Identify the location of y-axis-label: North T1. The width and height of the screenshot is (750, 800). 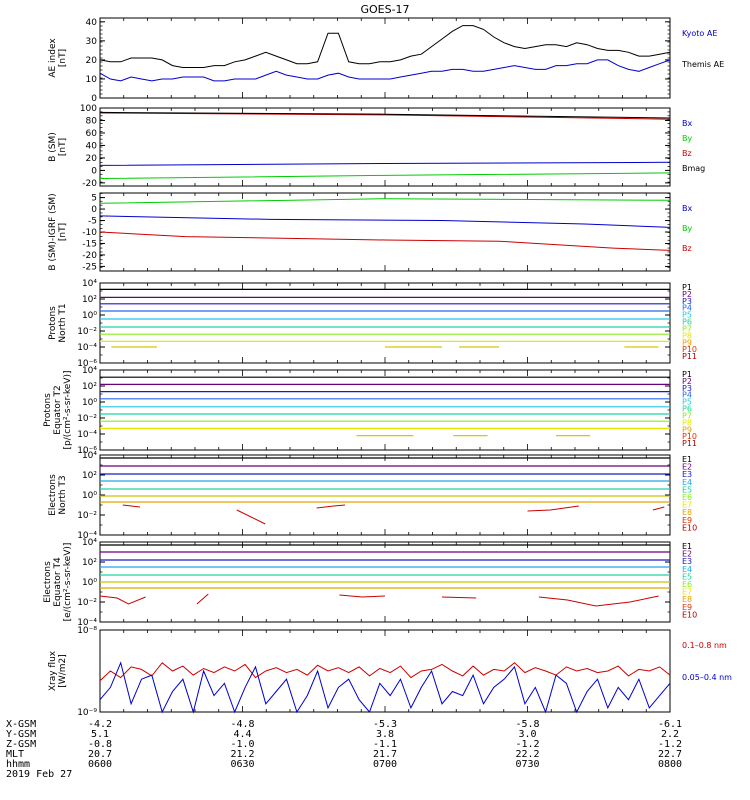
(63, 322).